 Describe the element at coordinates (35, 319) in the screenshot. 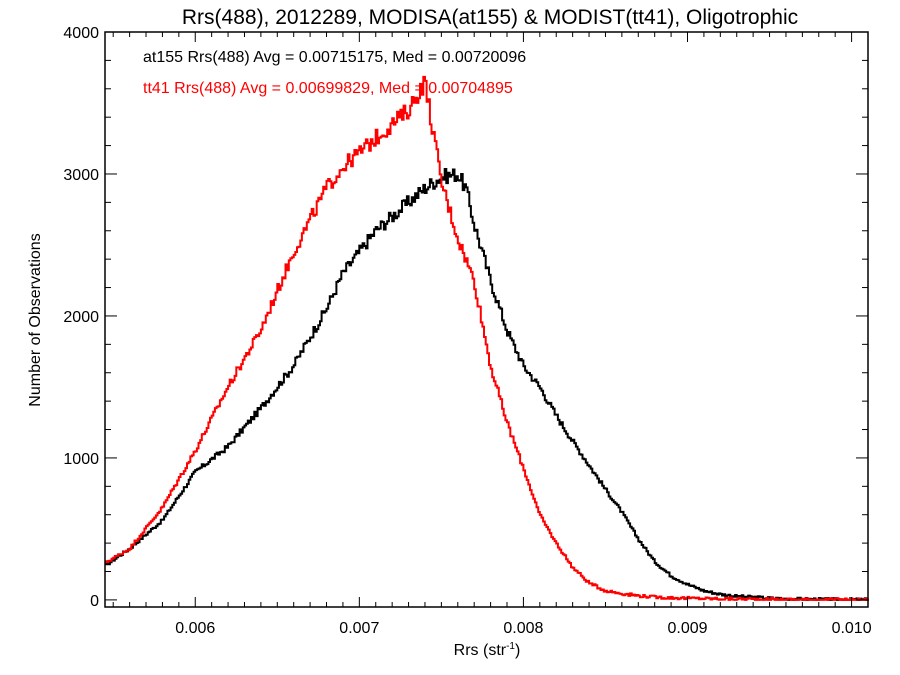

I see `y-axis-label: Number of Observations` at that location.